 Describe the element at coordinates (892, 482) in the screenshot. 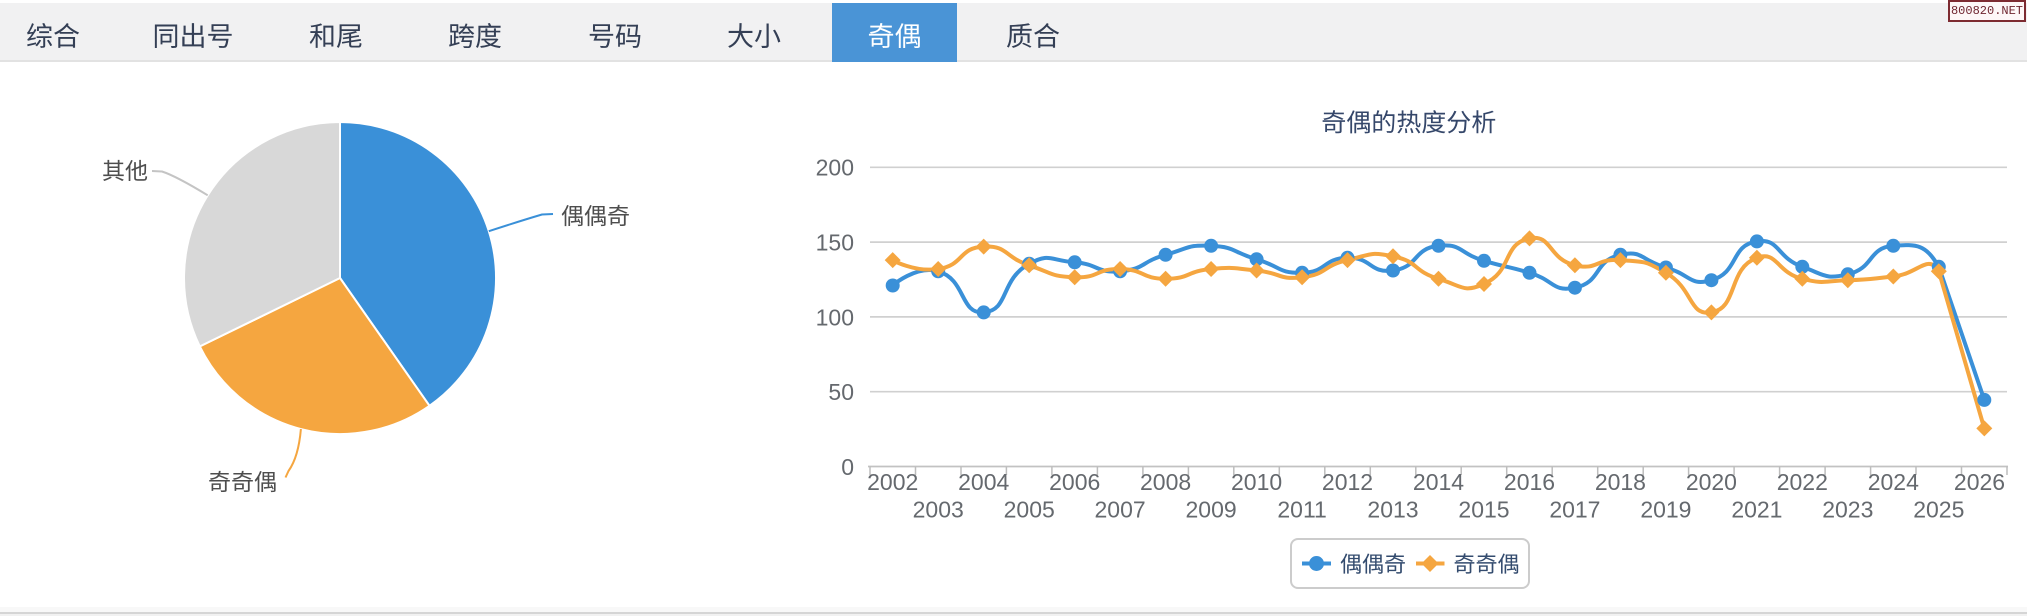

I see `svg-text: 2002` at that location.